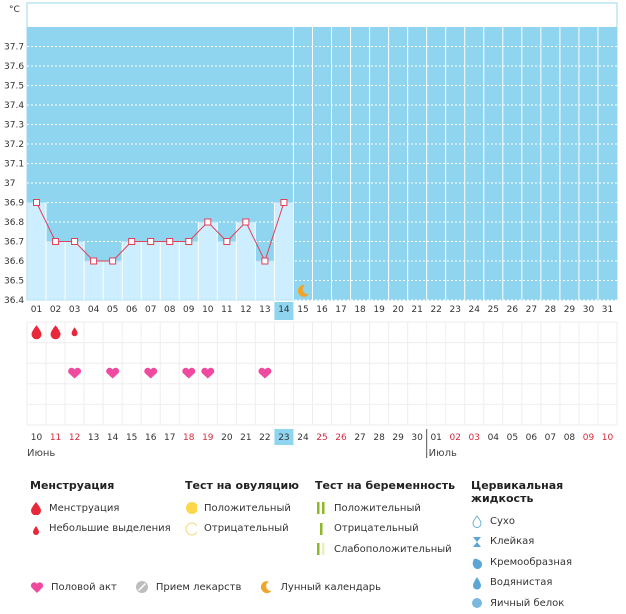  I want to click on y-tick-label: 37.3, so click(14, 126).